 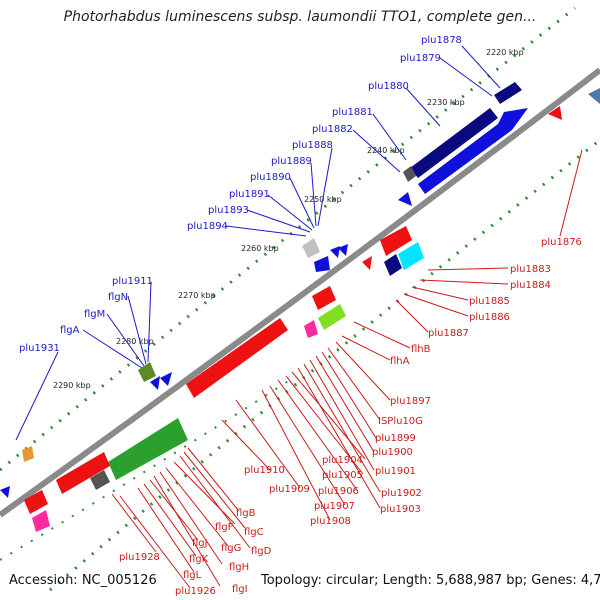 I want to click on reverse-gene-label: plu1928, so click(x=139, y=557).